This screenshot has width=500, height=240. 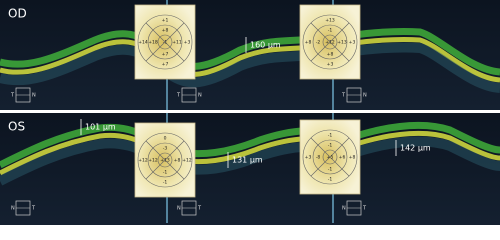 I want to click on thickness-label: 142 µm, so click(x=415, y=148).